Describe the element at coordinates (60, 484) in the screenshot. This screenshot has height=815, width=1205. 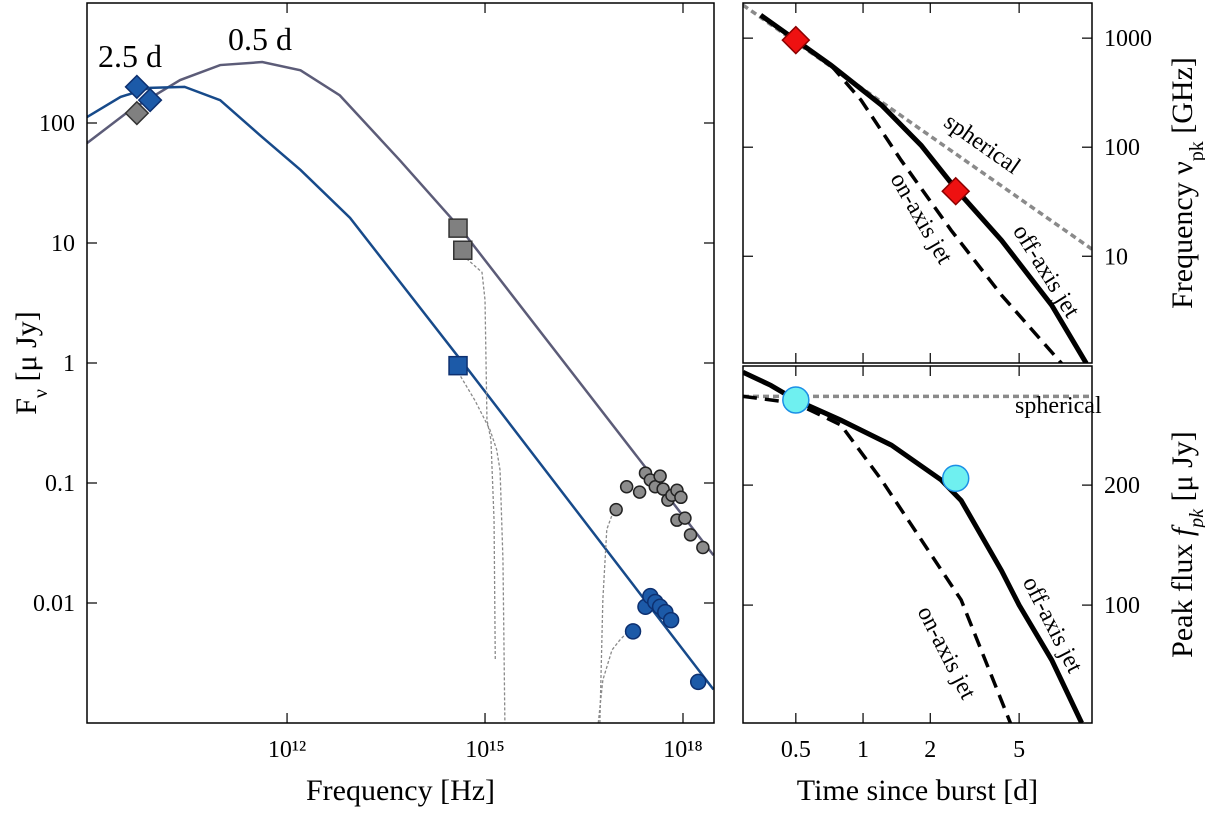
I see `y-tick-label: 0.1` at that location.